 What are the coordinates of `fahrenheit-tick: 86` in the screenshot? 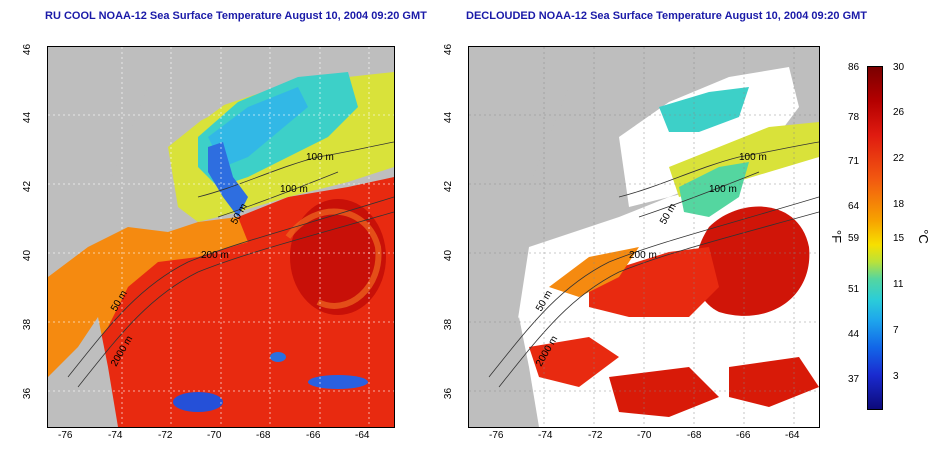 It's located at (854, 67).